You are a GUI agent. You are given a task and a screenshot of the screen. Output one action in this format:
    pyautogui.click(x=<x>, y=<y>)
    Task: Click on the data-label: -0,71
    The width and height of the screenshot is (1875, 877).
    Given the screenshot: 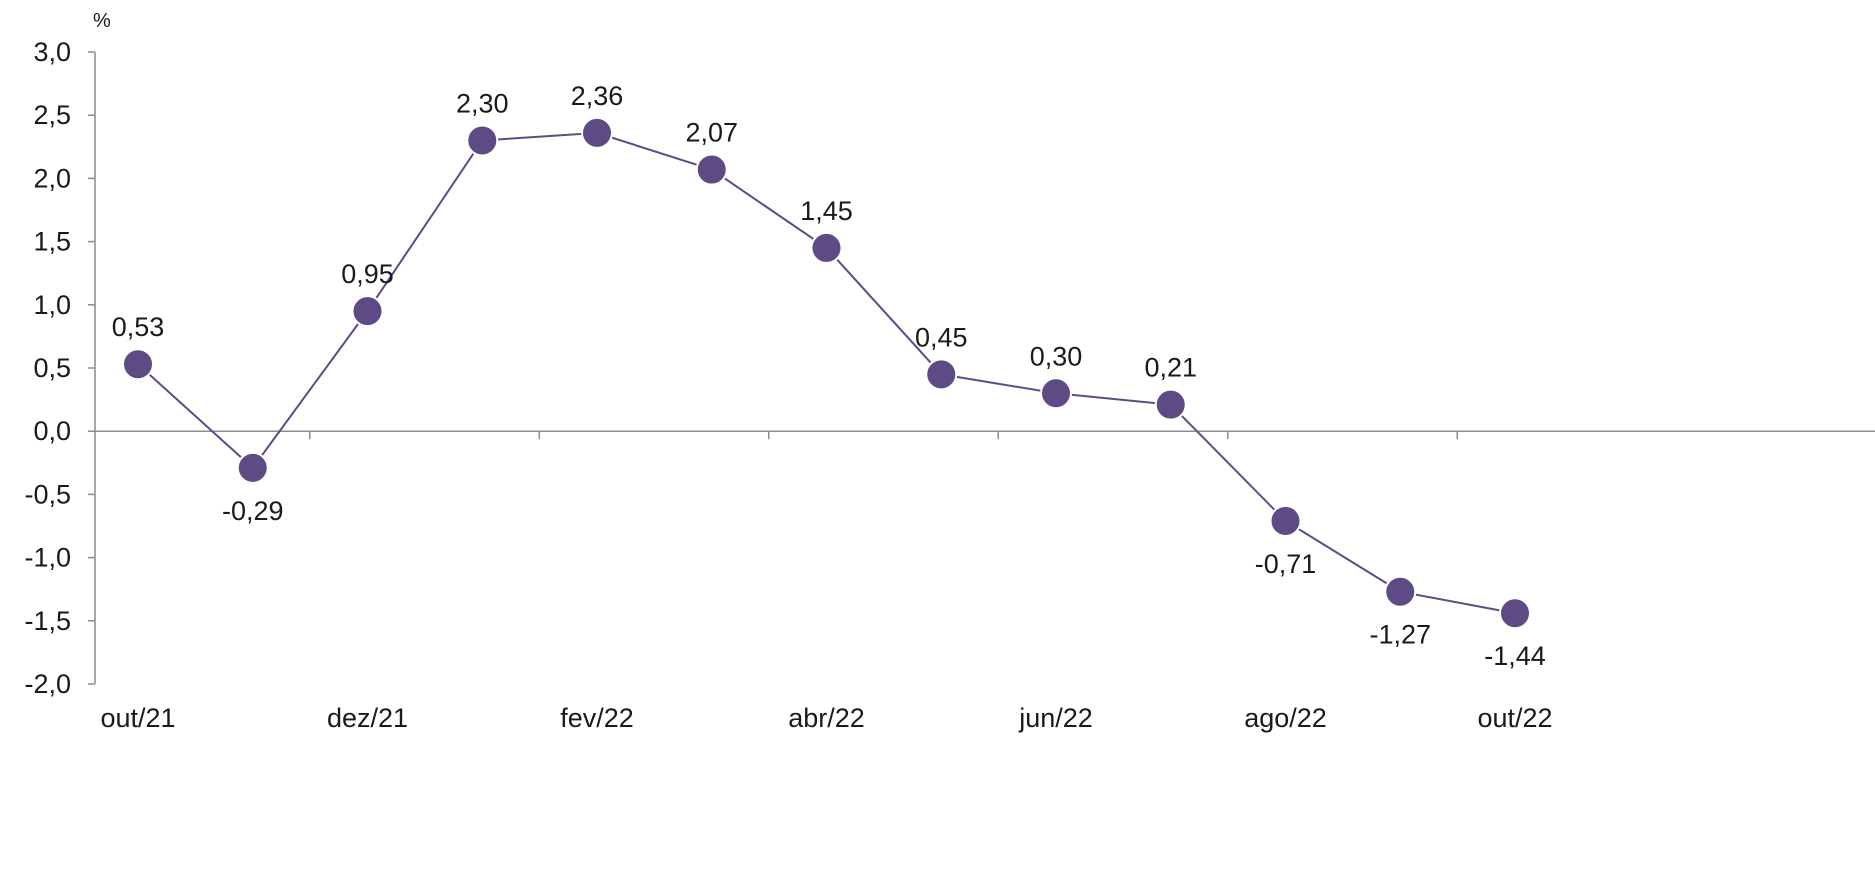 What is the action you would take?
    pyautogui.click(x=1286, y=564)
    